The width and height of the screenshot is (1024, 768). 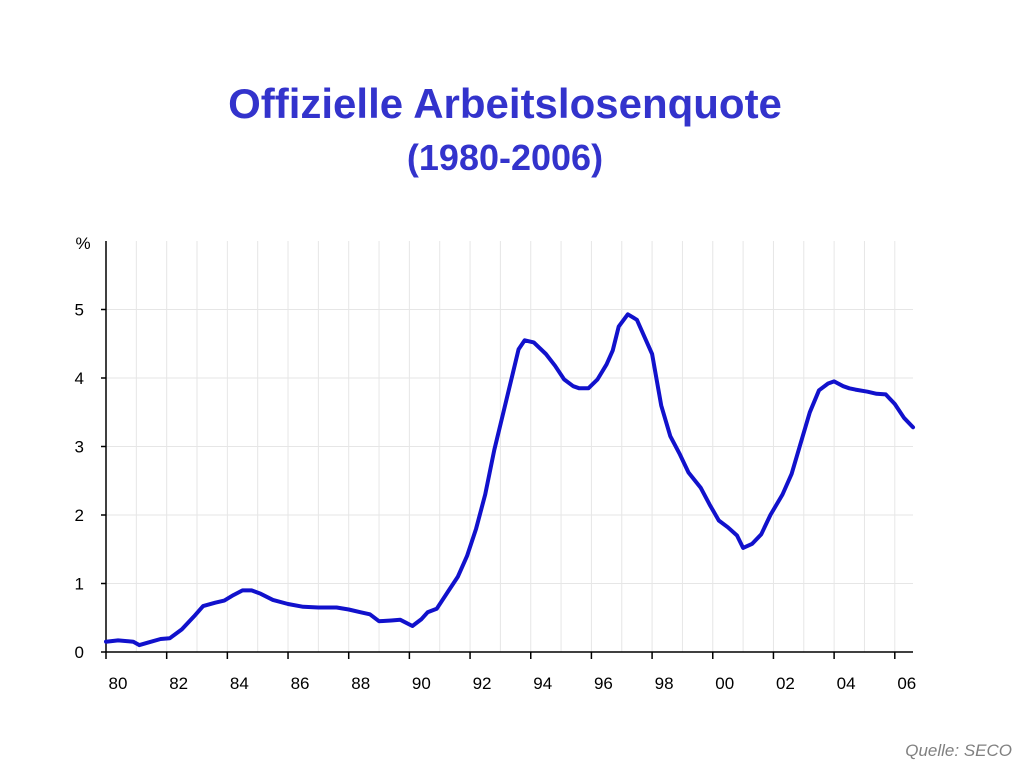 What do you see at coordinates (300, 683) in the screenshot?
I see `x-tick-label: 86` at bounding box center [300, 683].